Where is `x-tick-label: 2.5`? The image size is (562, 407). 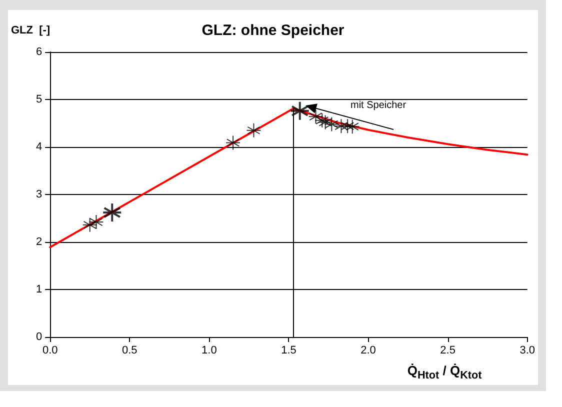
x-tick-label: 2.5 is located at coordinates (448, 350).